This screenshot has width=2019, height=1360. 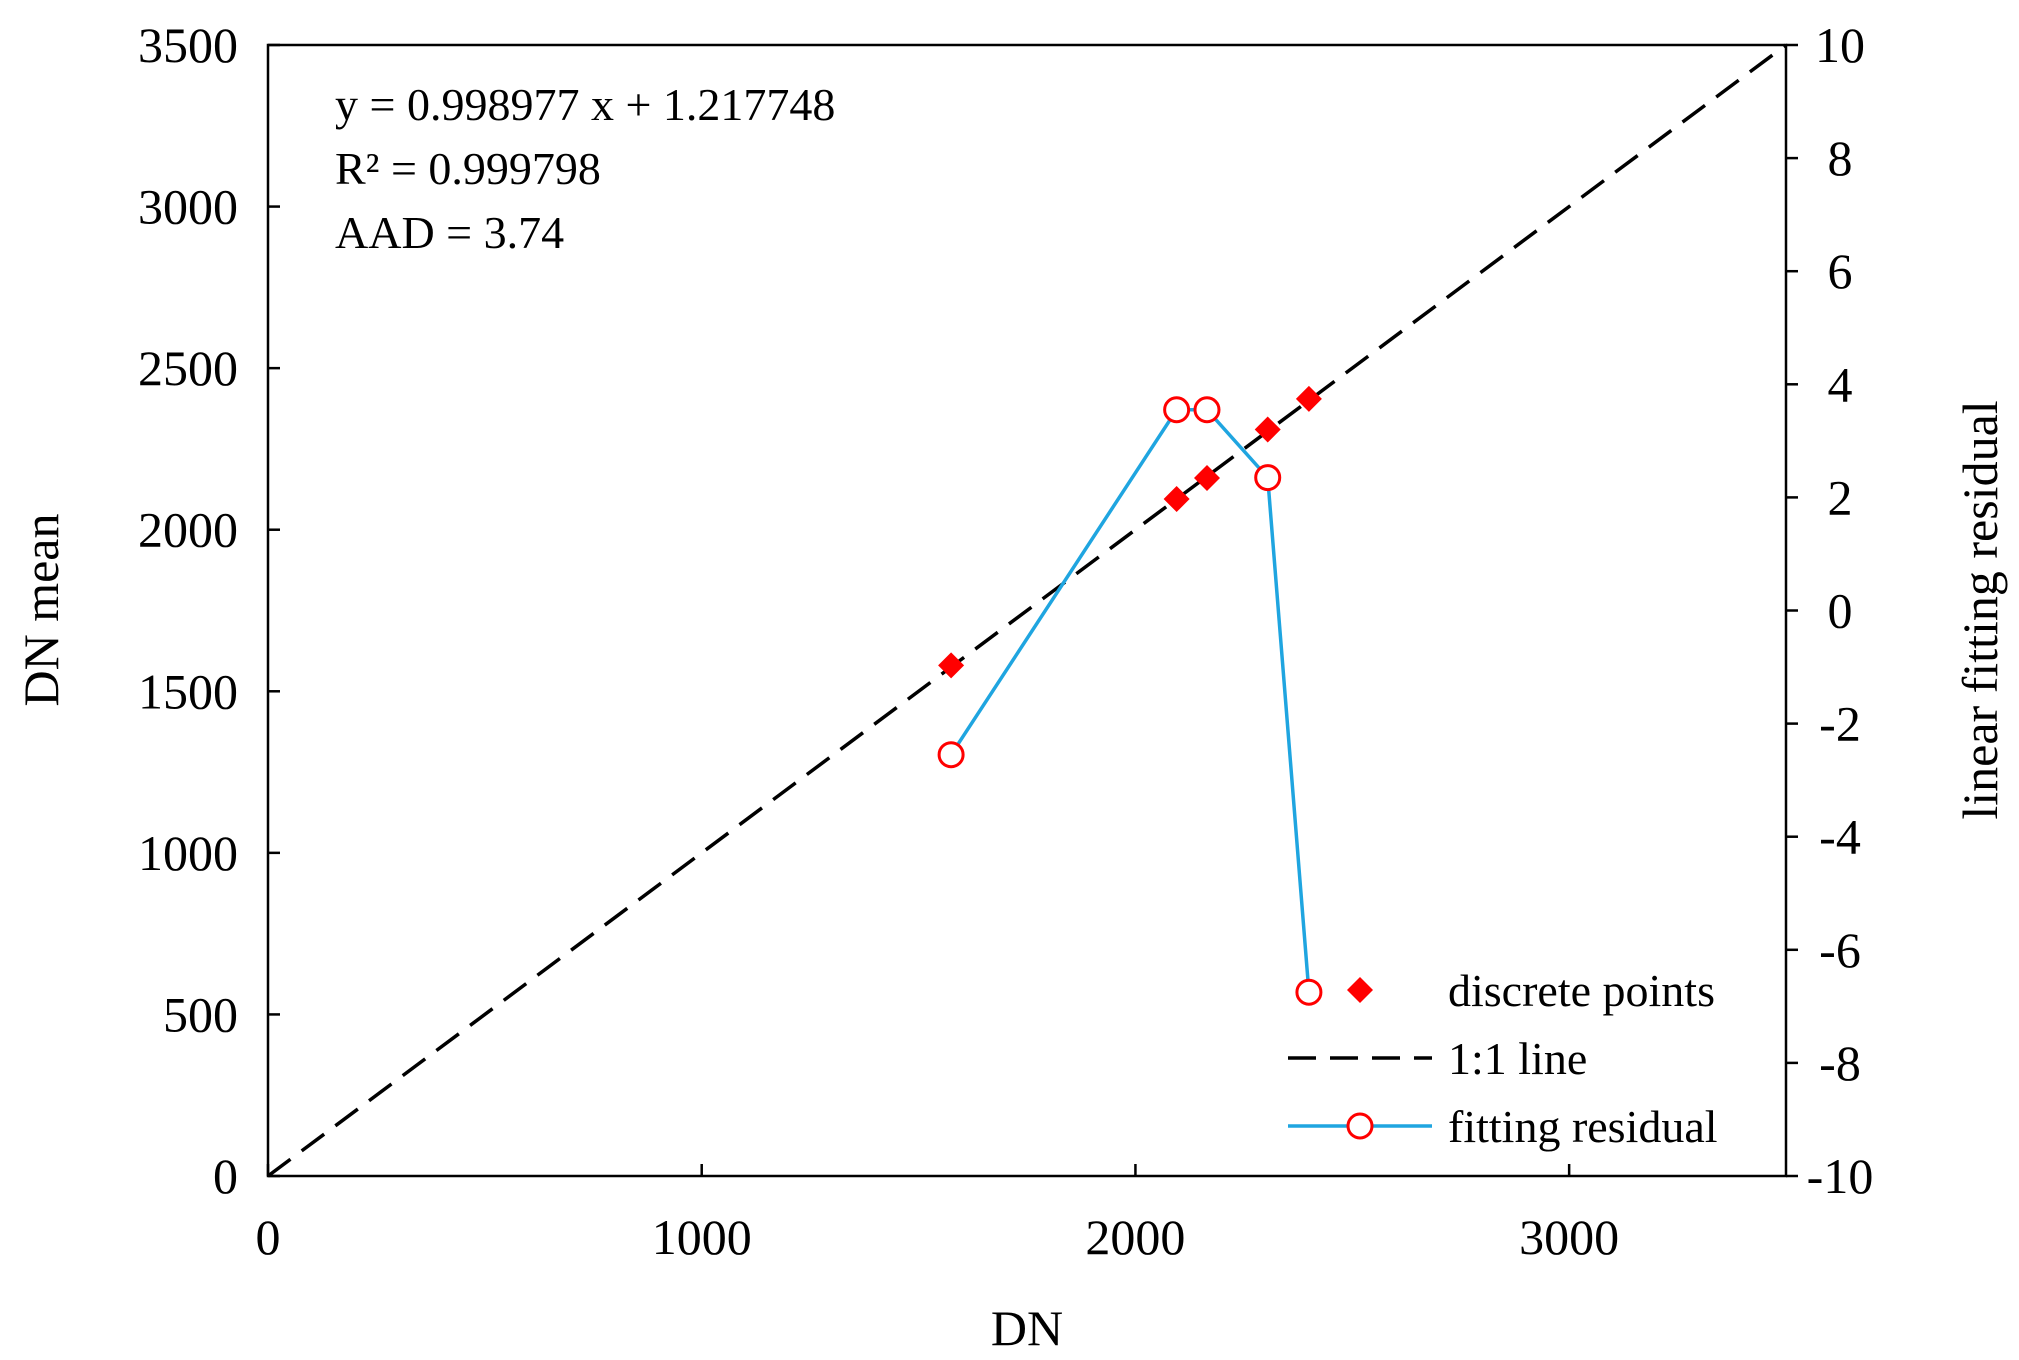 What do you see at coordinates (1027, 1328) in the screenshot?
I see `x-axis-label: DN` at bounding box center [1027, 1328].